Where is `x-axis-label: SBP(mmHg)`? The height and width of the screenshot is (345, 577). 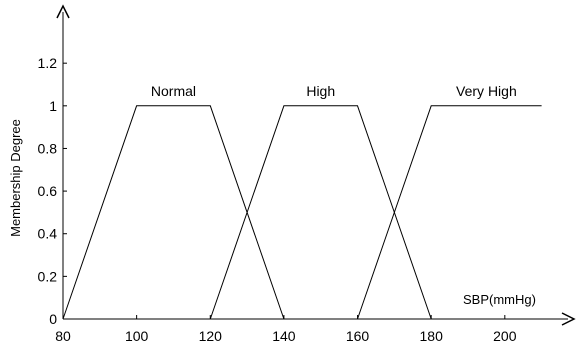
x-axis-label: SBP(mmHg) is located at coordinates (499, 299).